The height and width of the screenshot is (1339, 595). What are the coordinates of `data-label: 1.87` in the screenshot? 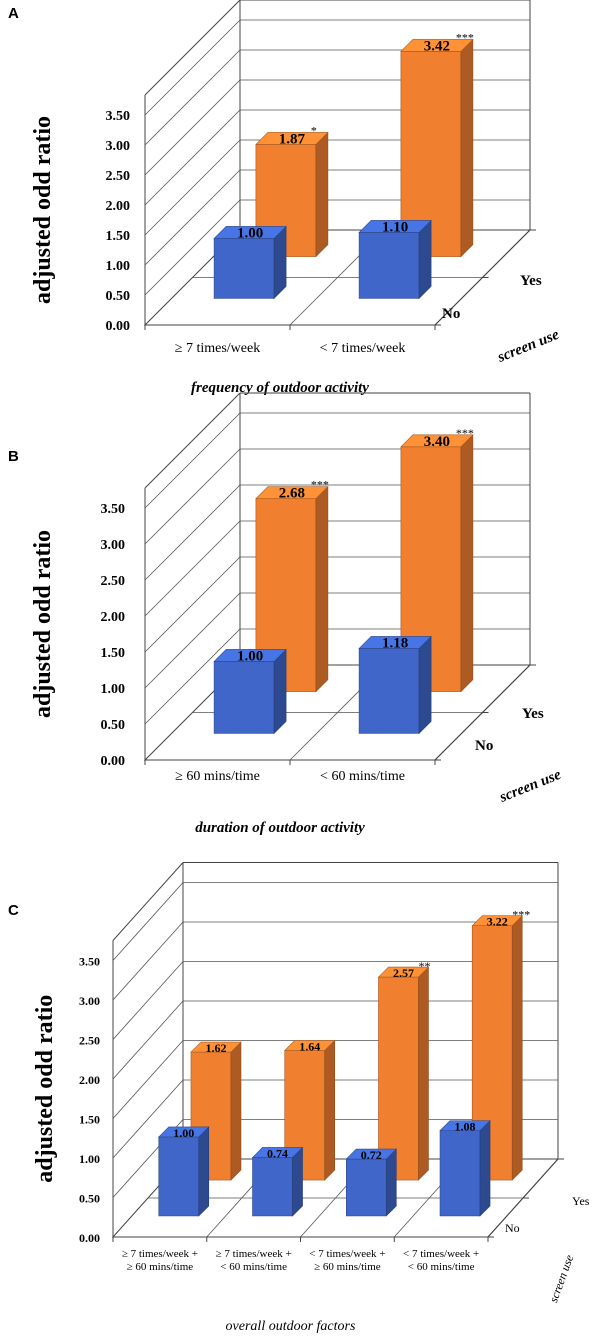 It's located at (292, 139).